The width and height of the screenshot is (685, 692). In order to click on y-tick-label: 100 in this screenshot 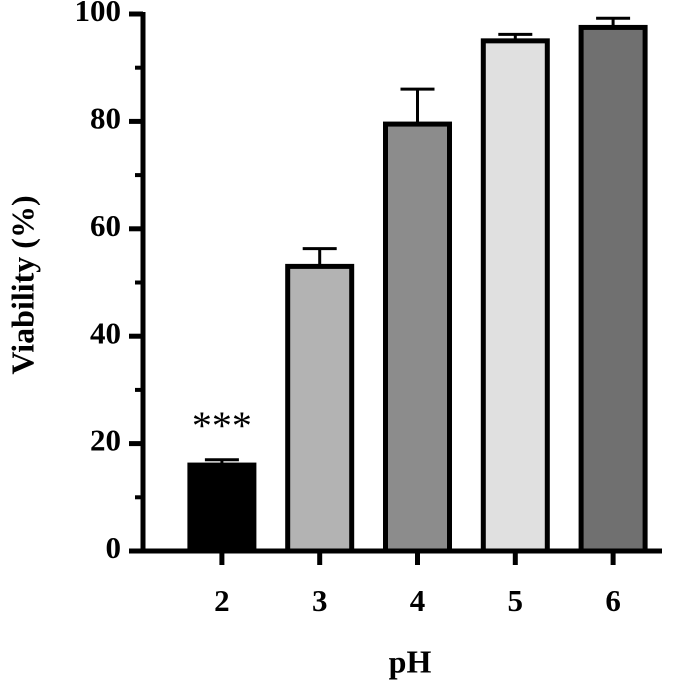, I will do `click(98, 14)`.